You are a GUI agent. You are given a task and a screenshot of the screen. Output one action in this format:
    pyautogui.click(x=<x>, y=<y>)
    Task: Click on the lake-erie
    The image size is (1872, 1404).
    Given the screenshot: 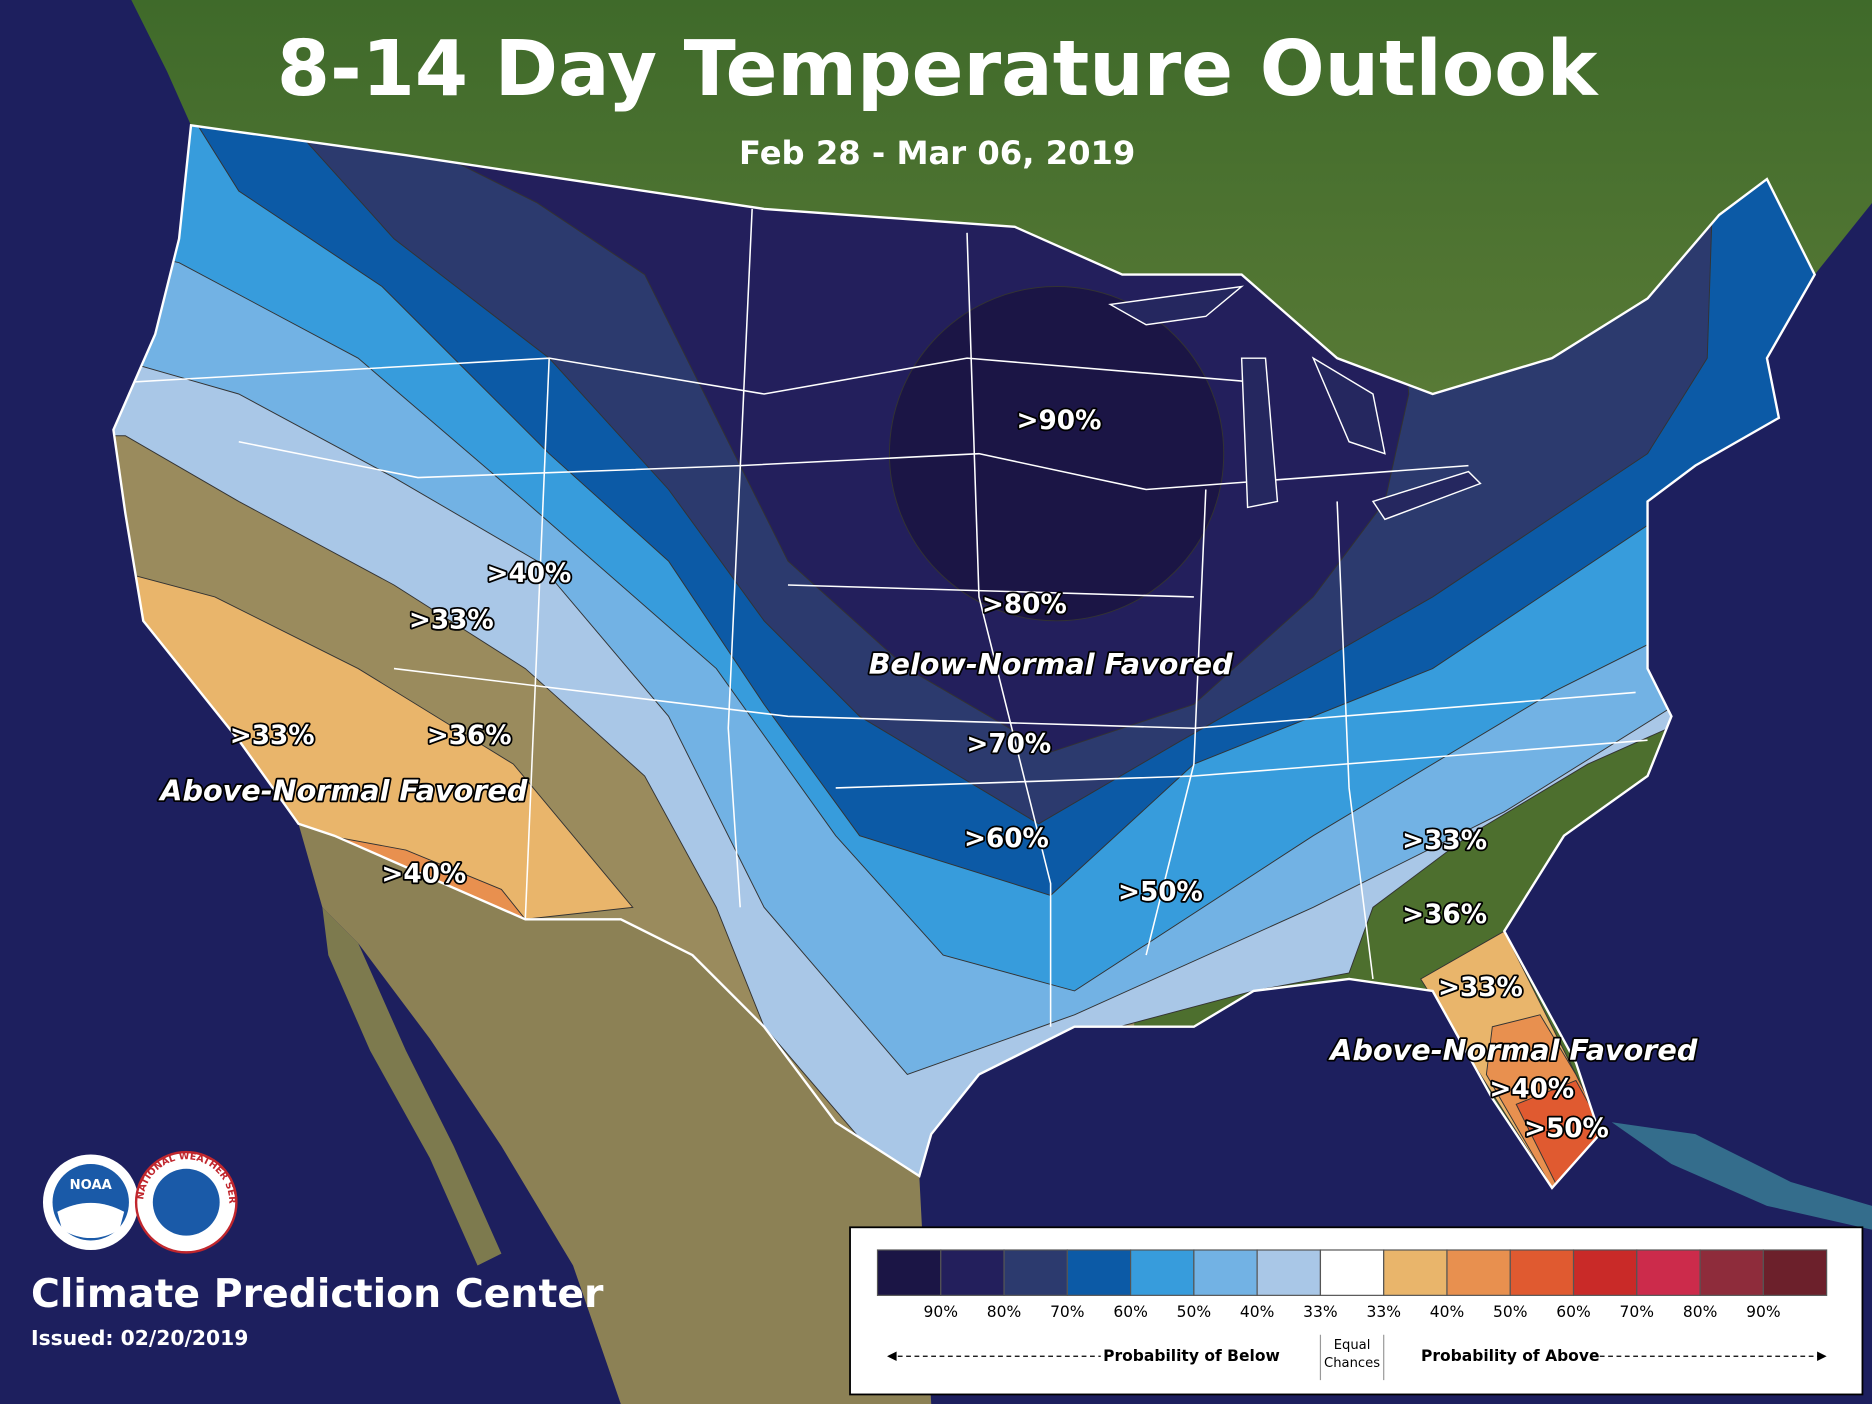 What is the action you would take?
    pyautogui.click(x=1426, y=495)
    